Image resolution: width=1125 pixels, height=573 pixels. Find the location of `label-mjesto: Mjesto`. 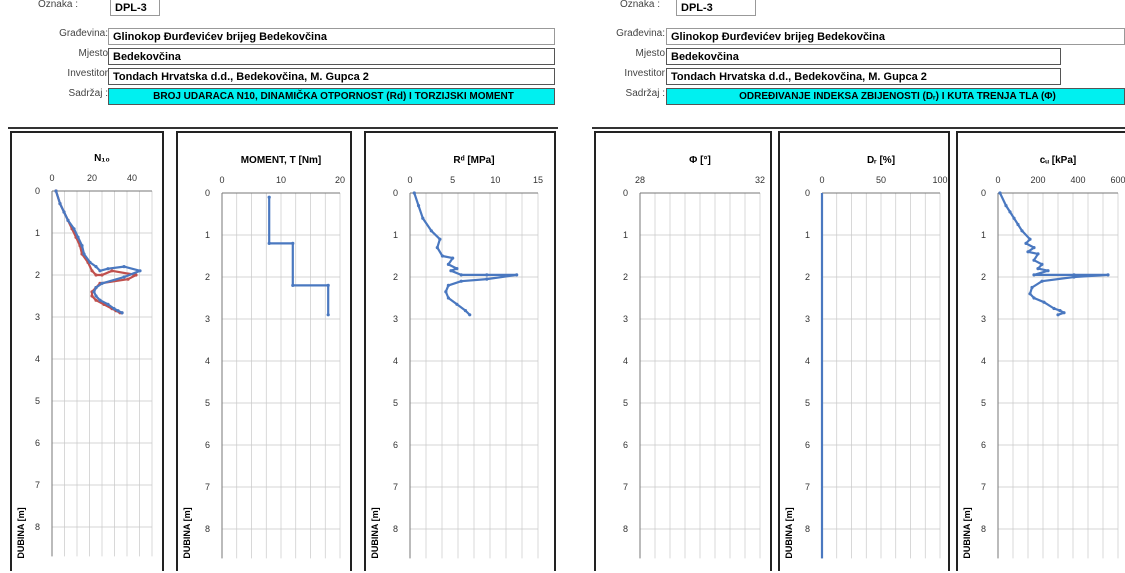

label-mjesto: Mjesto is located at coordinates (93, 53).